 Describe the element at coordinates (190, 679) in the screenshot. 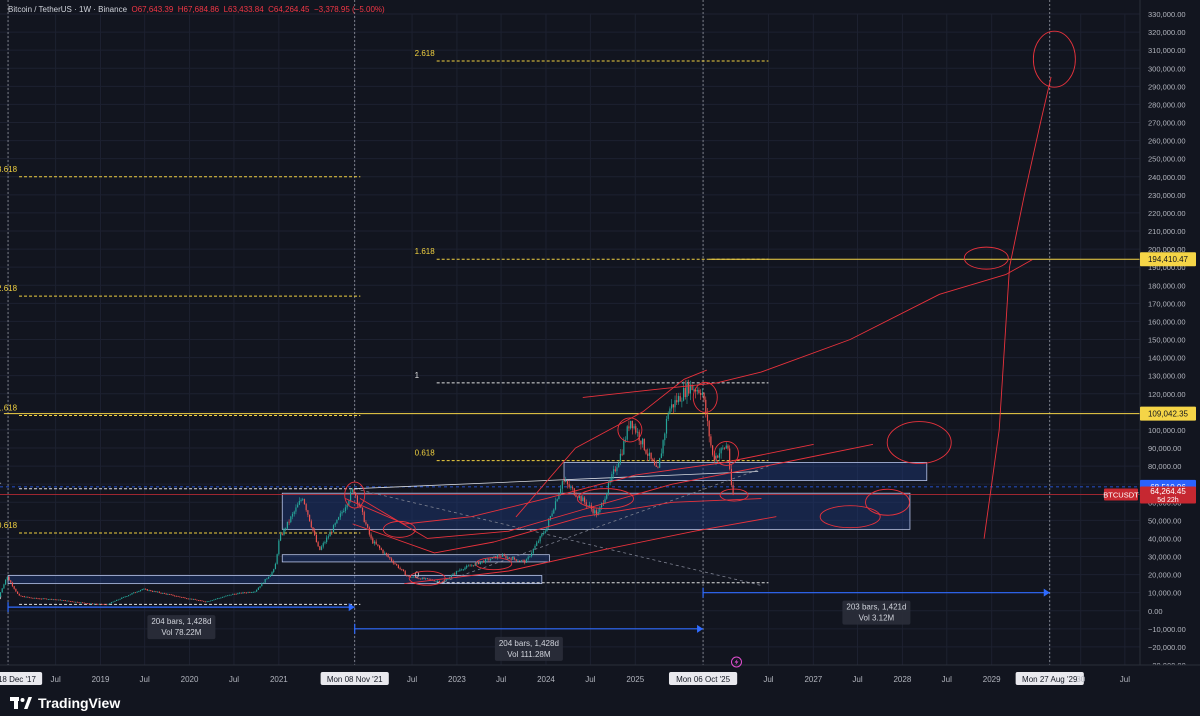

I see `time-tick-label: 2020` at that location.